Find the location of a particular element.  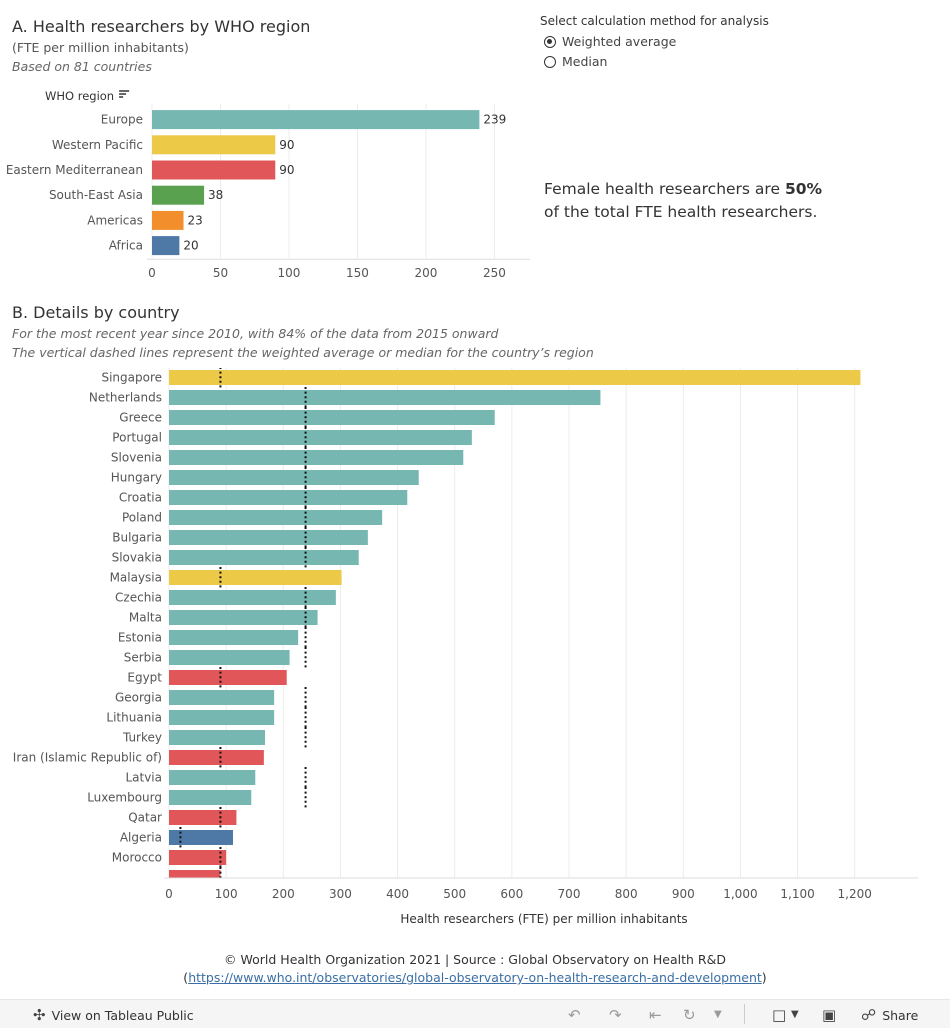

bar-luxembourg is located at coordinates (210, 797).